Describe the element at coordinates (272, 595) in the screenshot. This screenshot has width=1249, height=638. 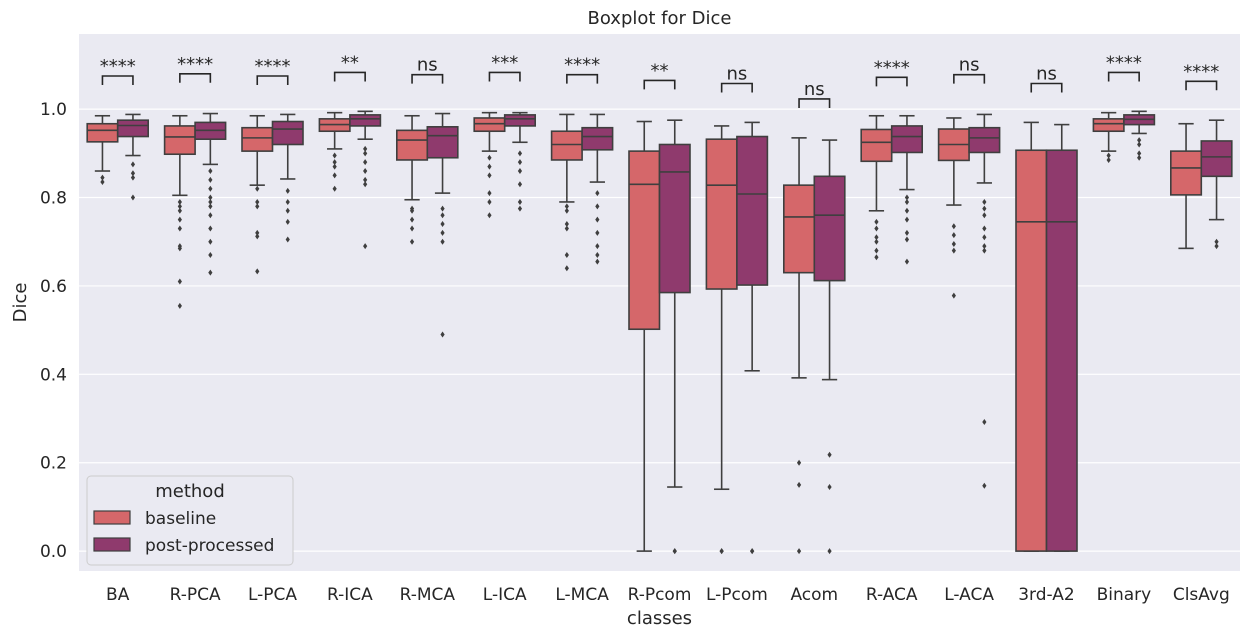
I see `x-tick-label: L-PCA` at that location.